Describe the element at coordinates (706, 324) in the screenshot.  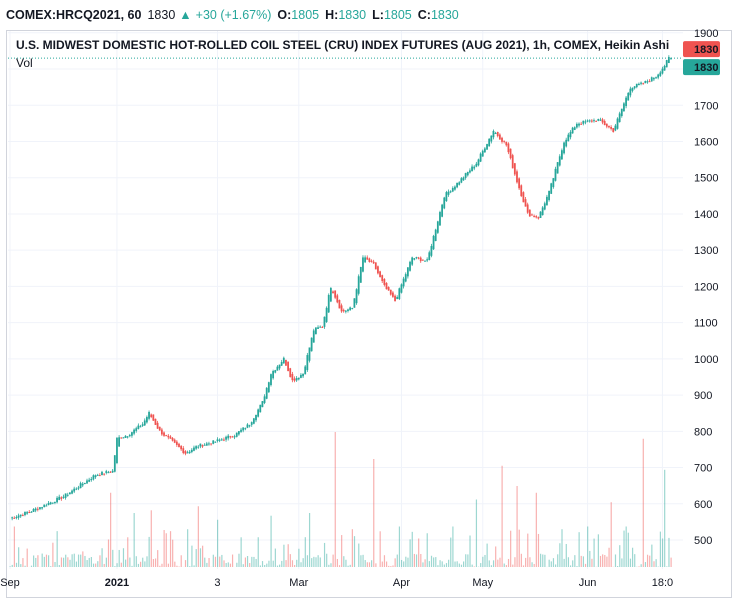
I see `y-tick-label: 1100` at that location.